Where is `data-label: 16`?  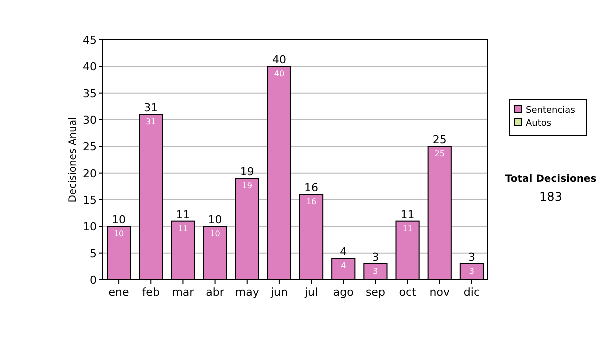
data-label: 16 is located at coordinates (311, 202).